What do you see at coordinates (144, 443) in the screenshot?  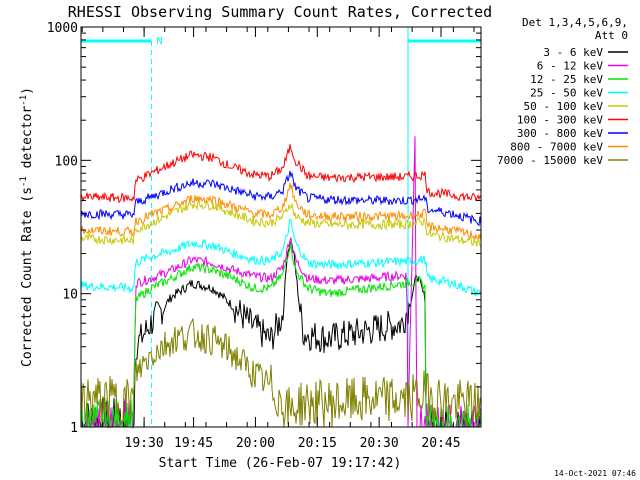 I see `x-tick-label: 19:30` at bounding box center [144, 443].